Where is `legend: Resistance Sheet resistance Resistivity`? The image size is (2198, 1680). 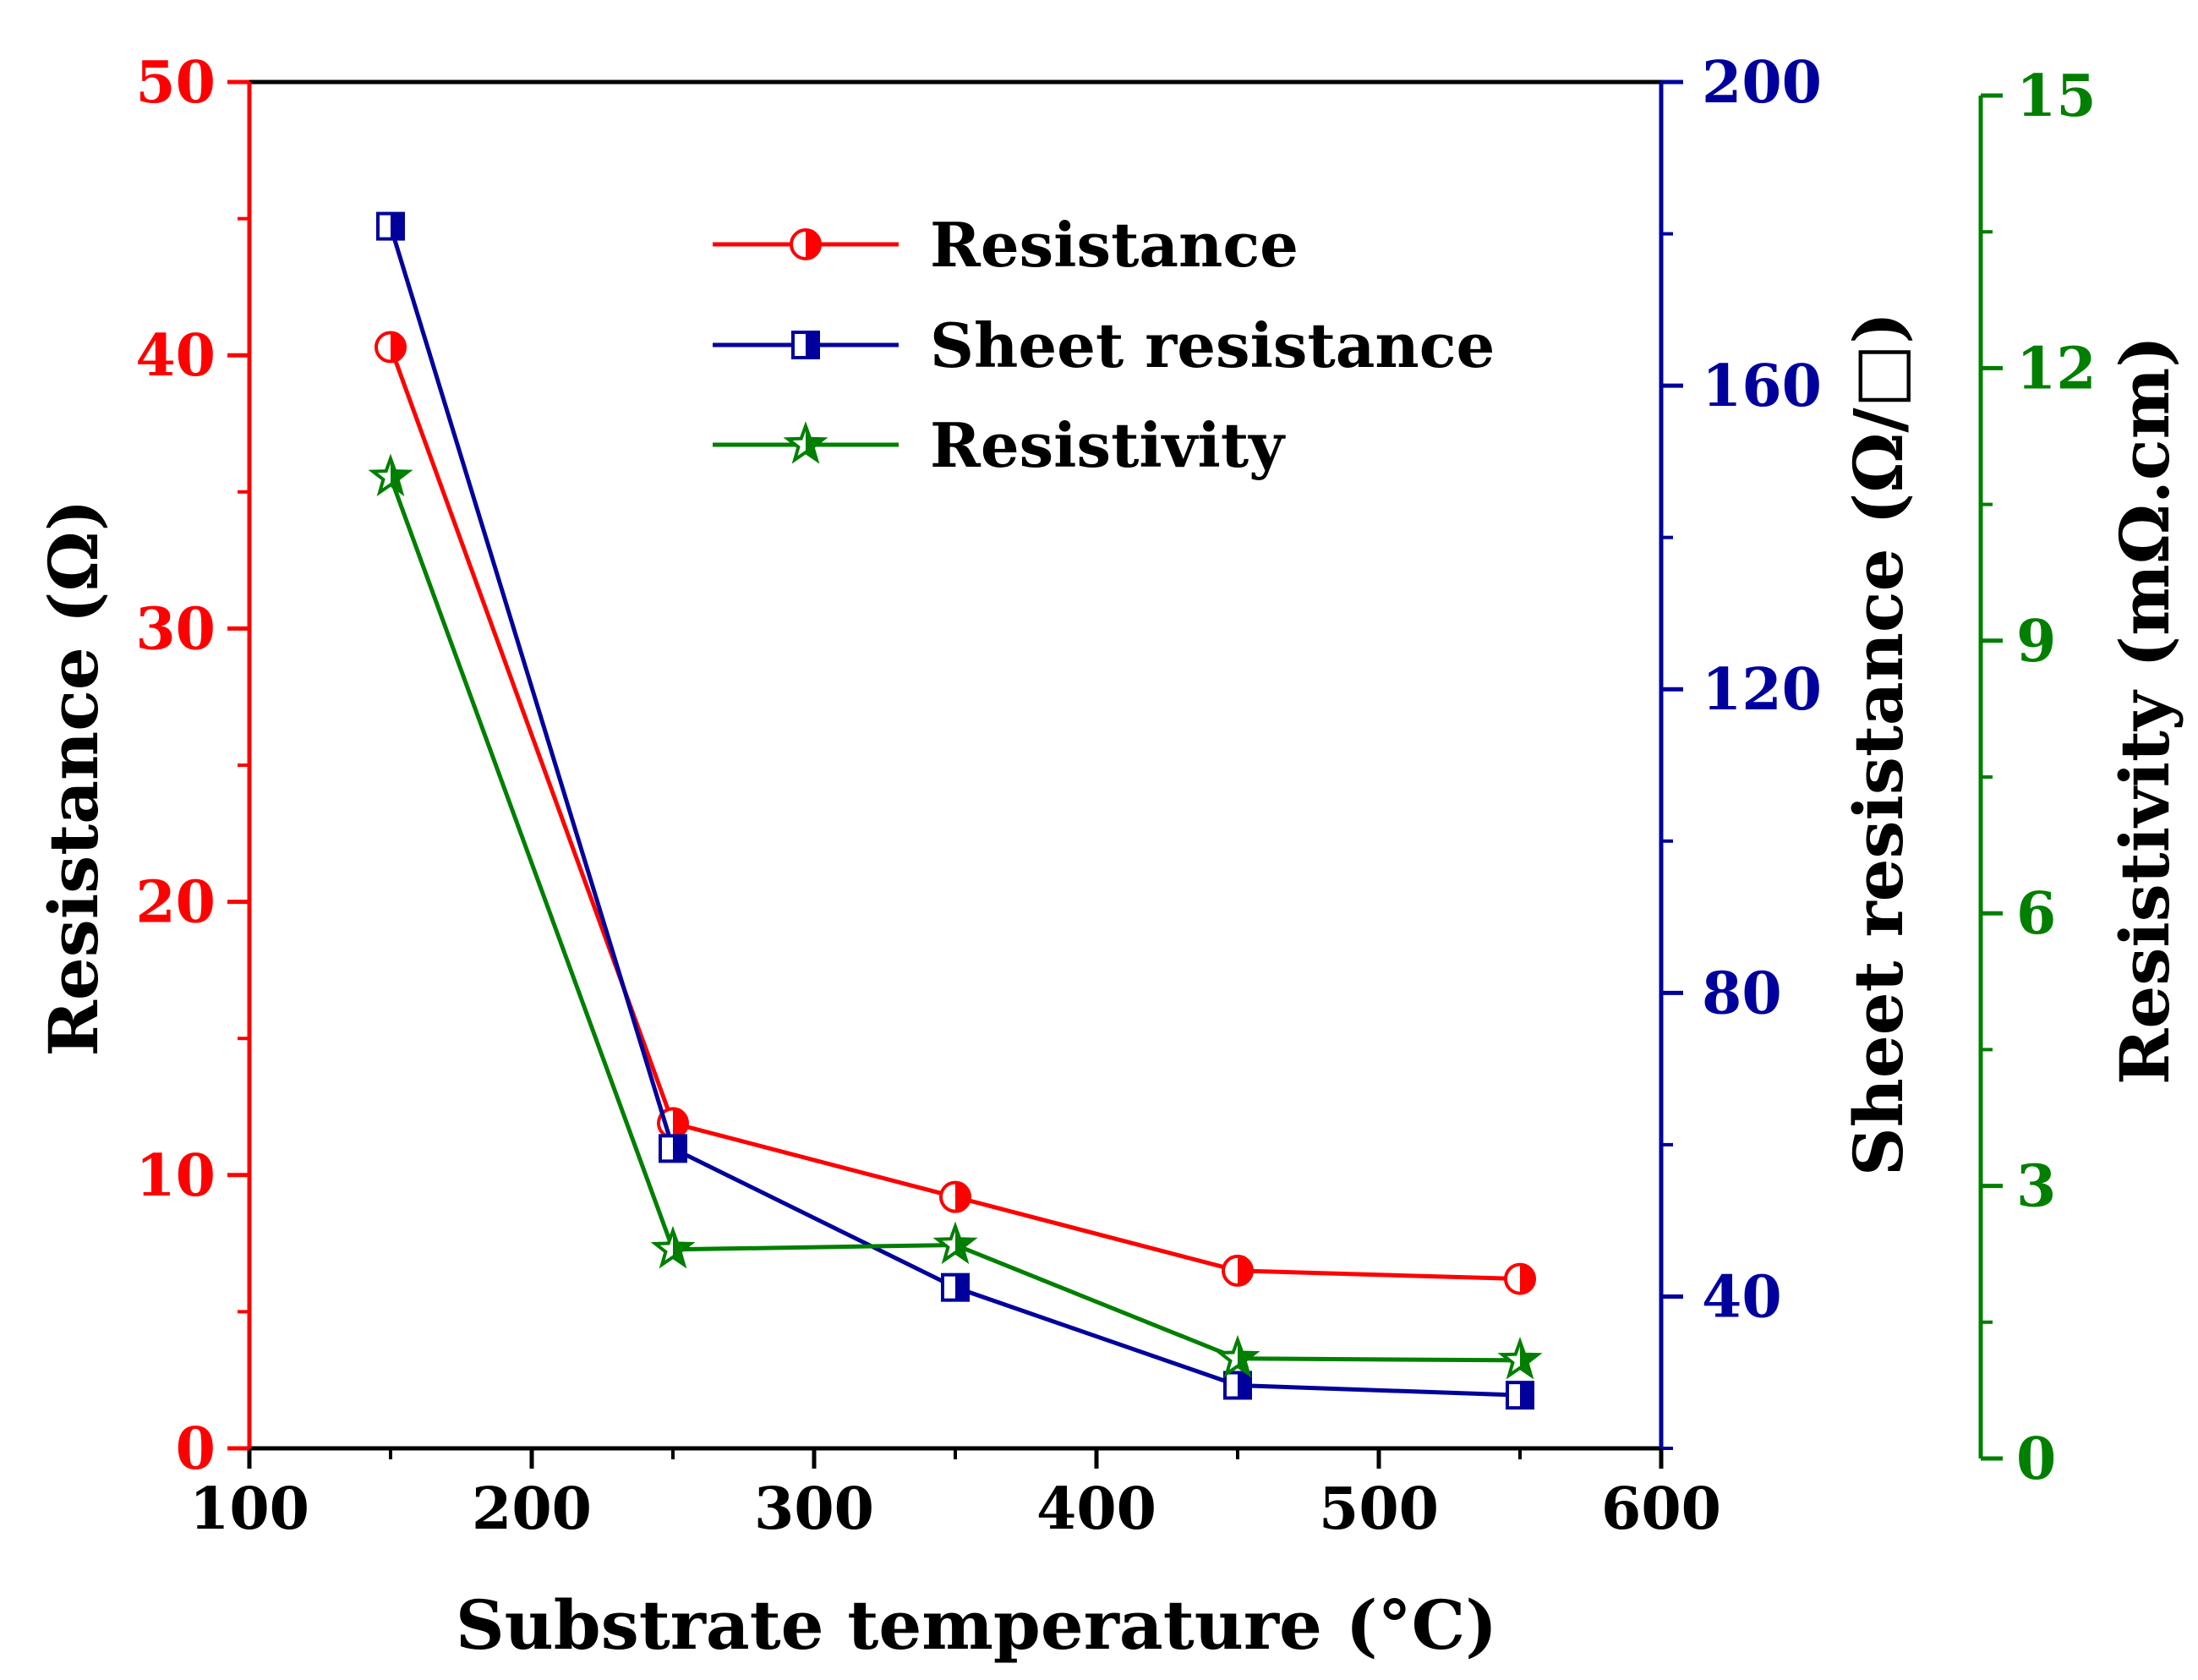 legend: Resistance Sheet resistance Resistivity is located at coordinates (1104, 345).